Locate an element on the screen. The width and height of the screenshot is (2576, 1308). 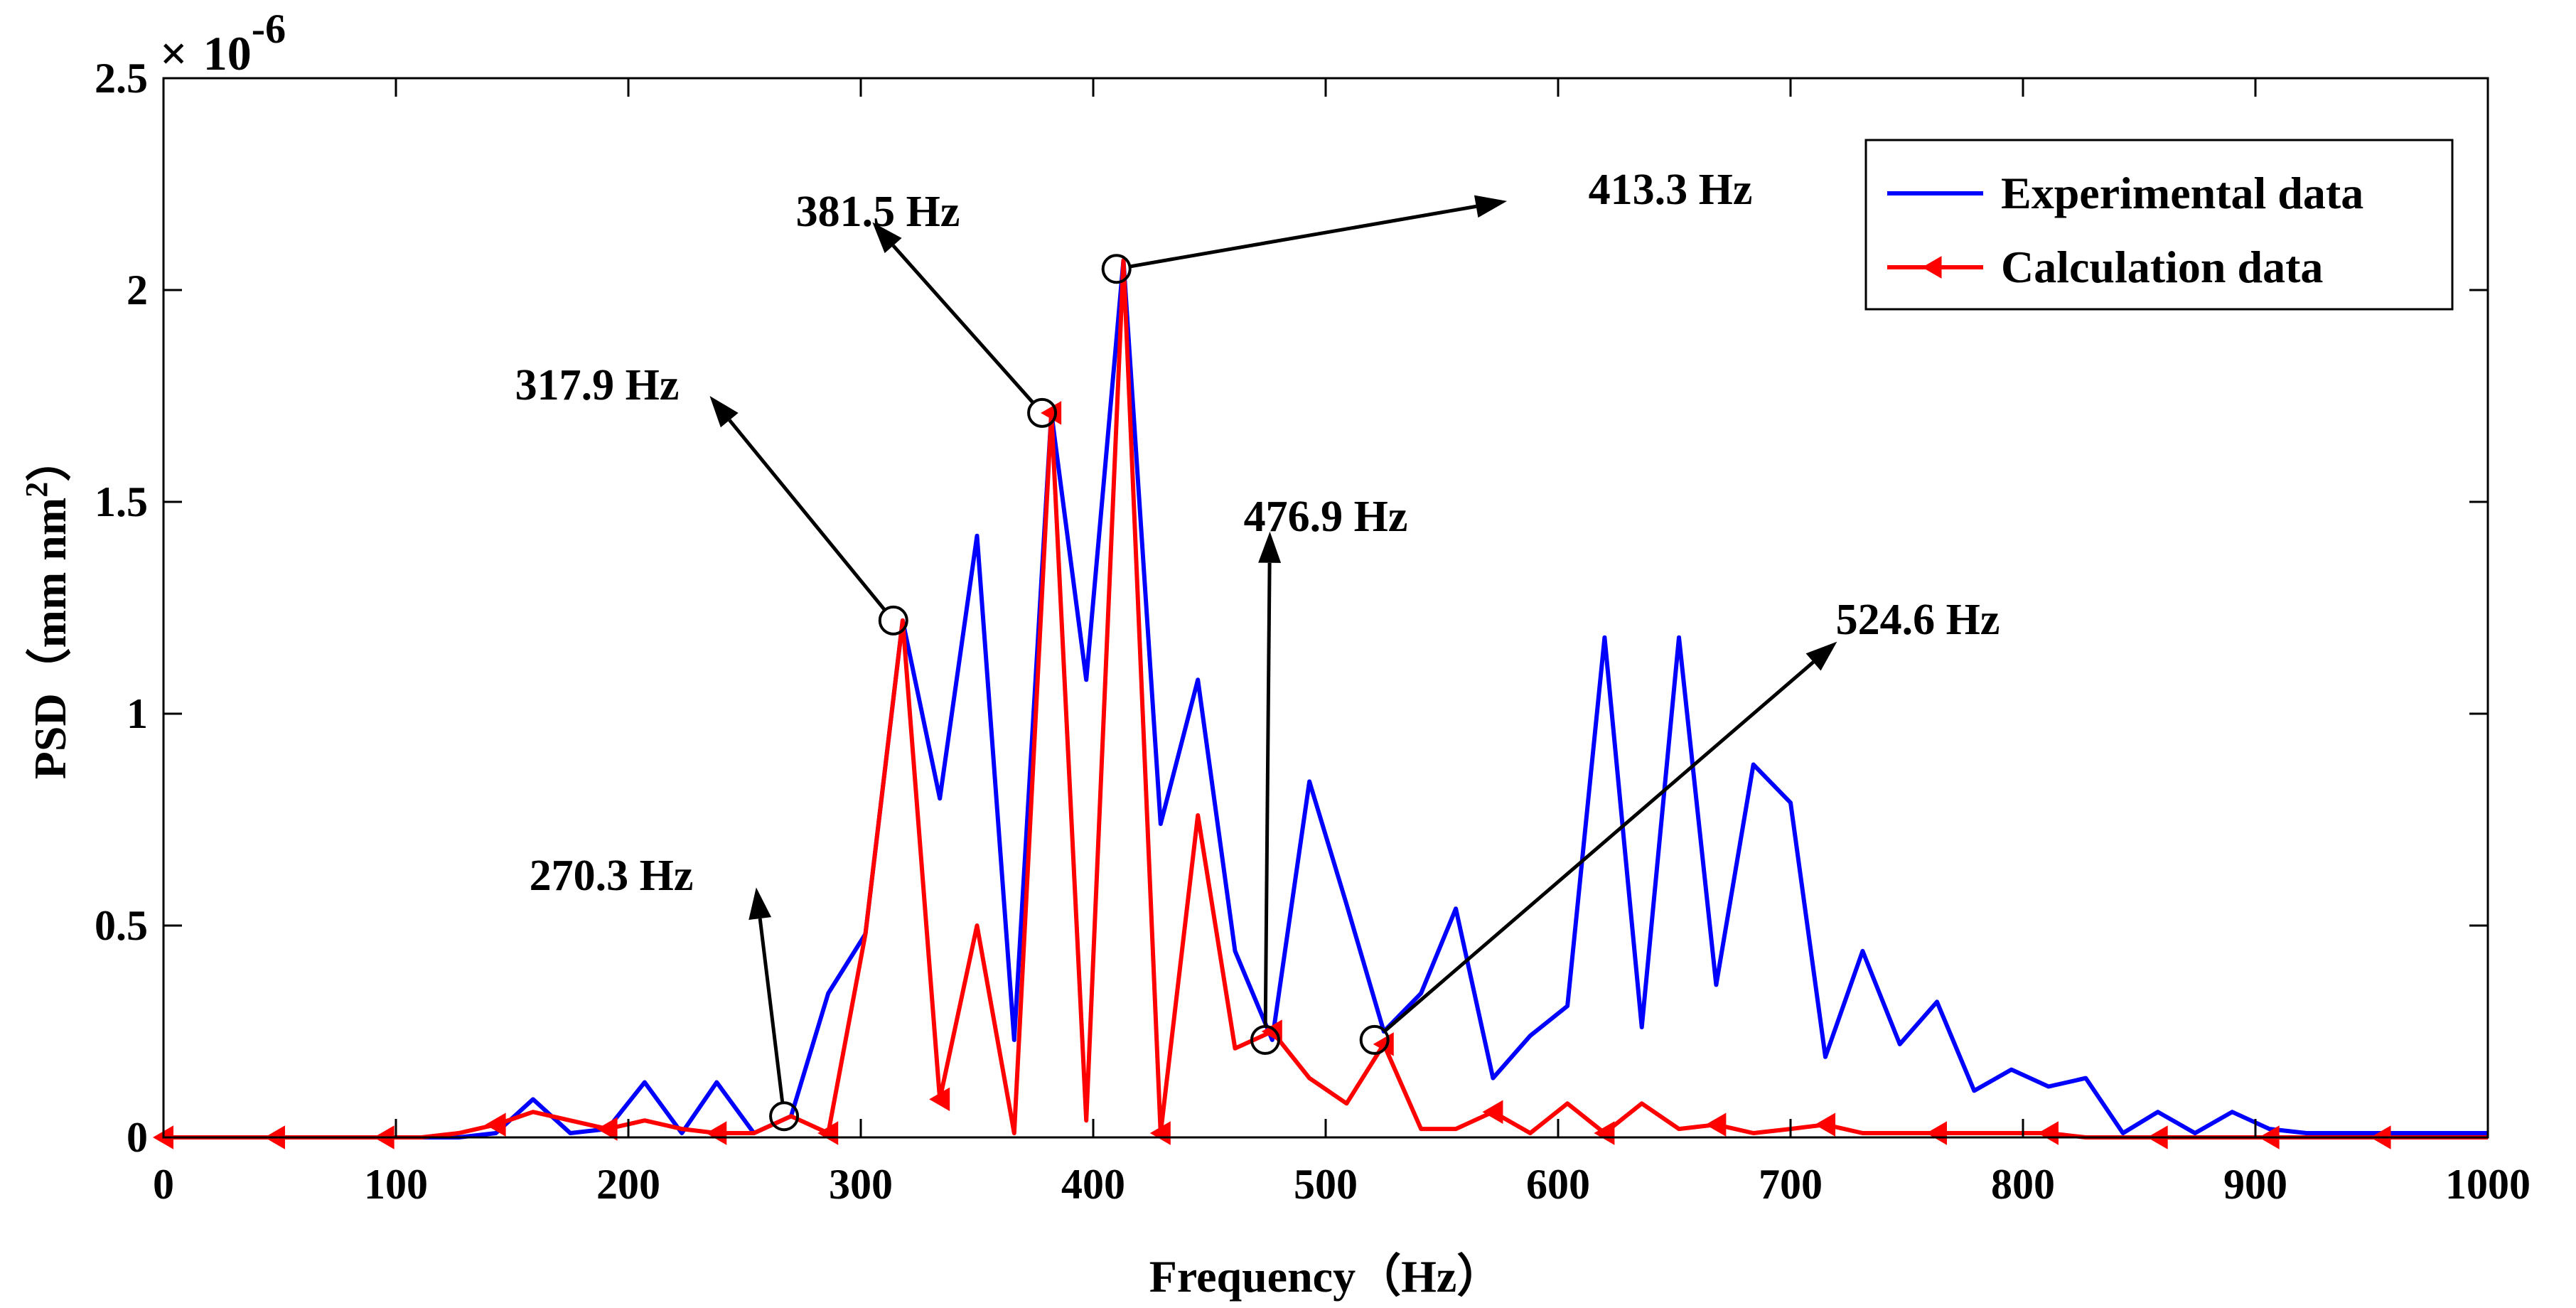
x-tick-label: 700 is located at coordinates (1791, 1184).